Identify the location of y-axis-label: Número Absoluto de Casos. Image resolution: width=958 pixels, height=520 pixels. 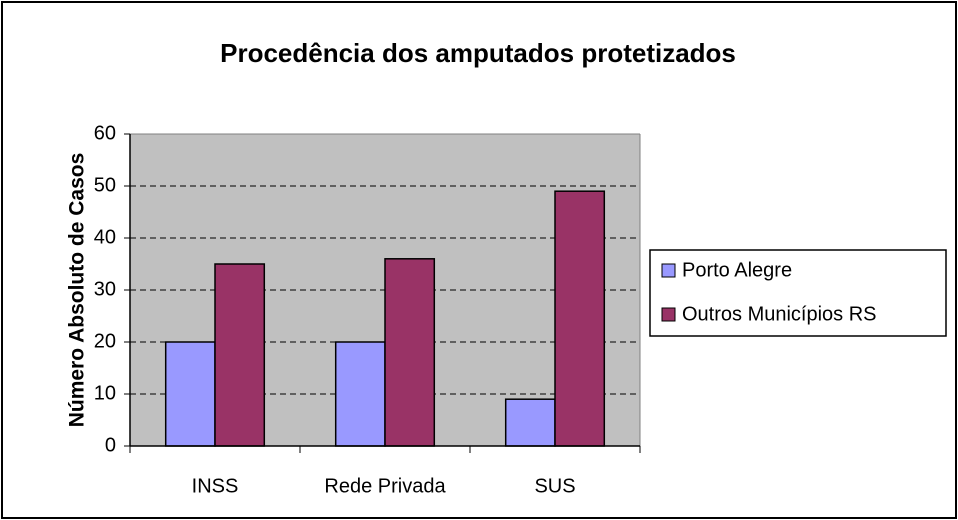
(77, 290).